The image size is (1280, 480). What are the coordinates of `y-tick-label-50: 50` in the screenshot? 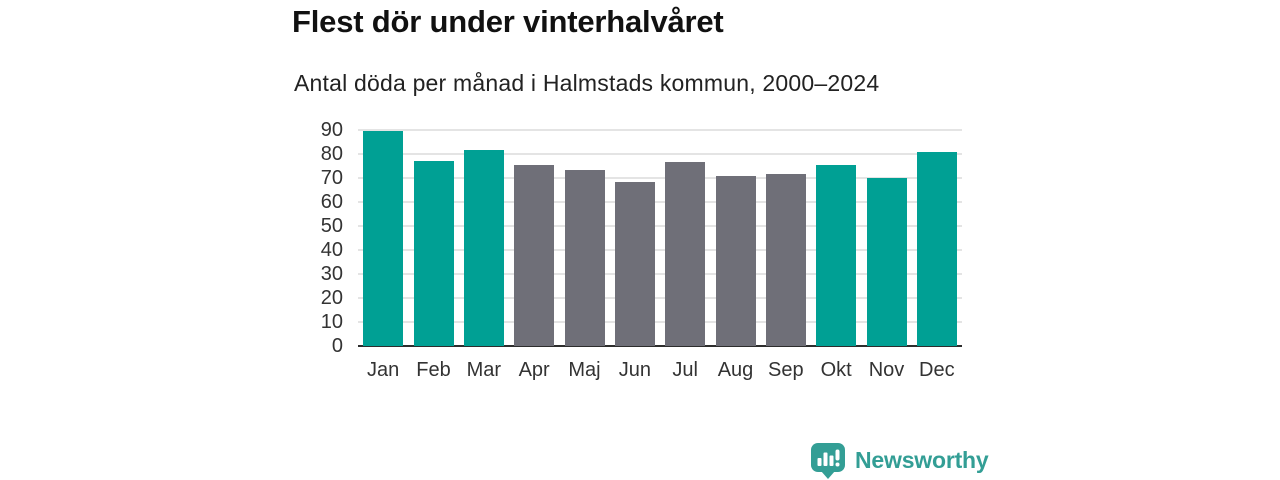 It's located at (331, 226).